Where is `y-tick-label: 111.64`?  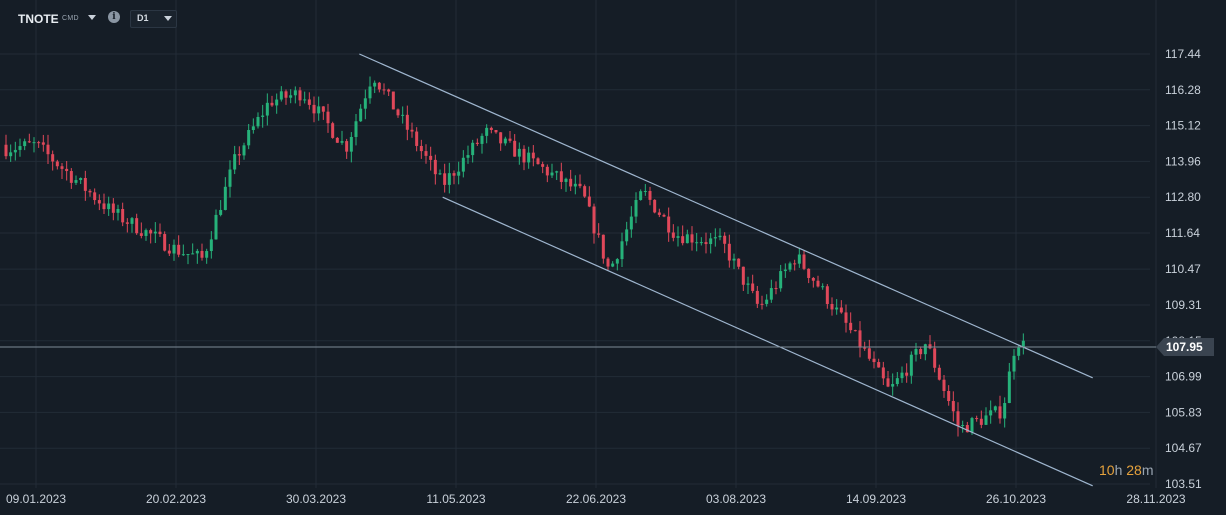
y-tick-label: 111.64 is located at coordinates (1182, 233).